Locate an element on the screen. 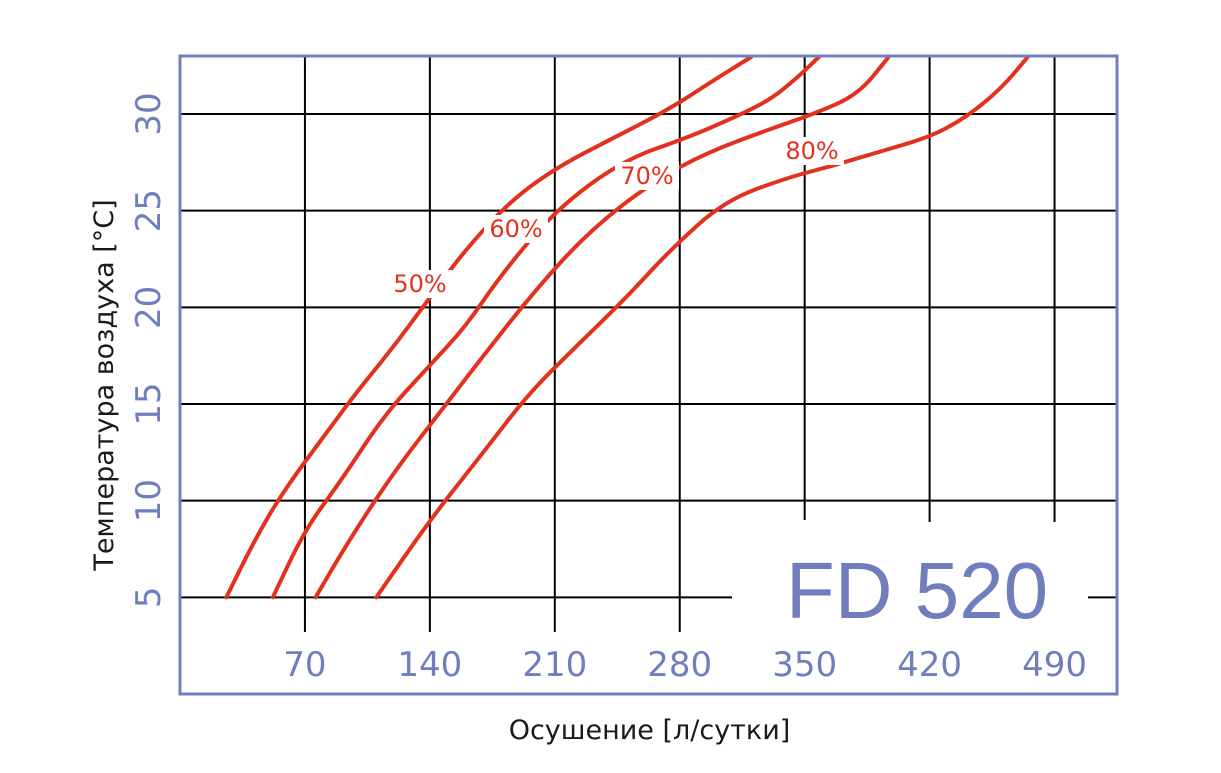 The image size is (1221, 773). y-axis-title: Температура воздуха [°C] is located at coordinates (104, 385).